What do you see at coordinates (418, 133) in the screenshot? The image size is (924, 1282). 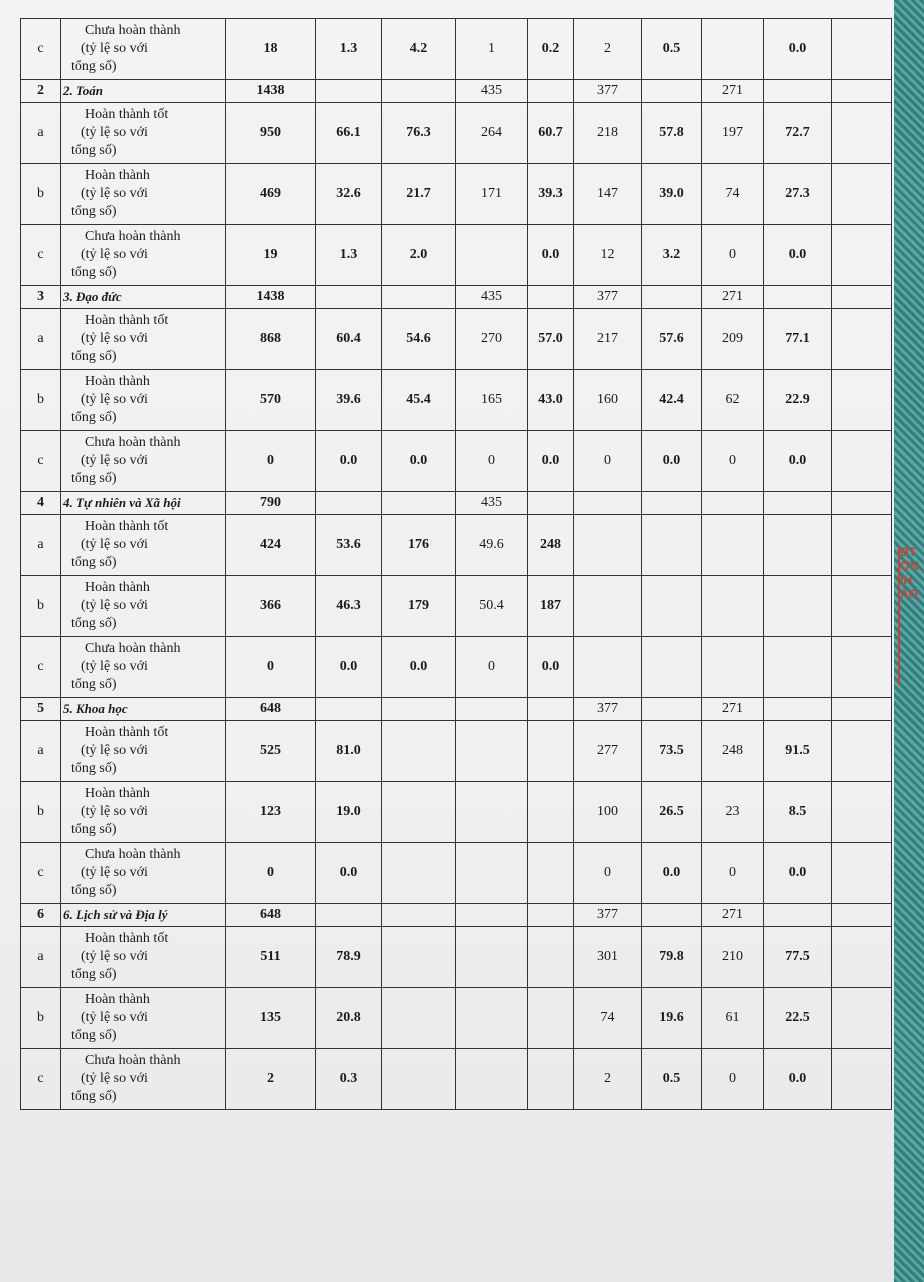 I see `value-cell: 76.3` at bounding box center [418, 133].